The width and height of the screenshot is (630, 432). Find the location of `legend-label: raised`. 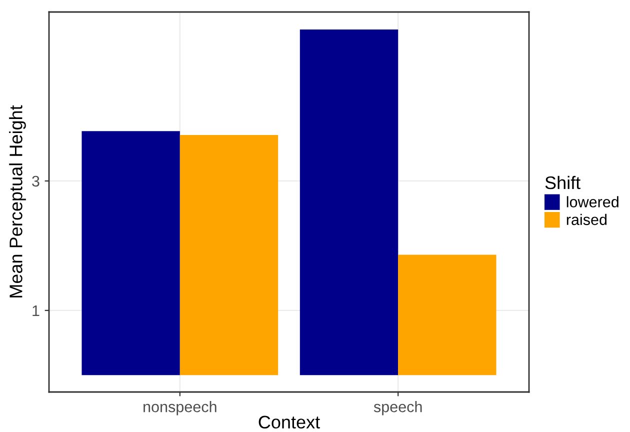

legend-label: raised is located at coordinates (586, 220).